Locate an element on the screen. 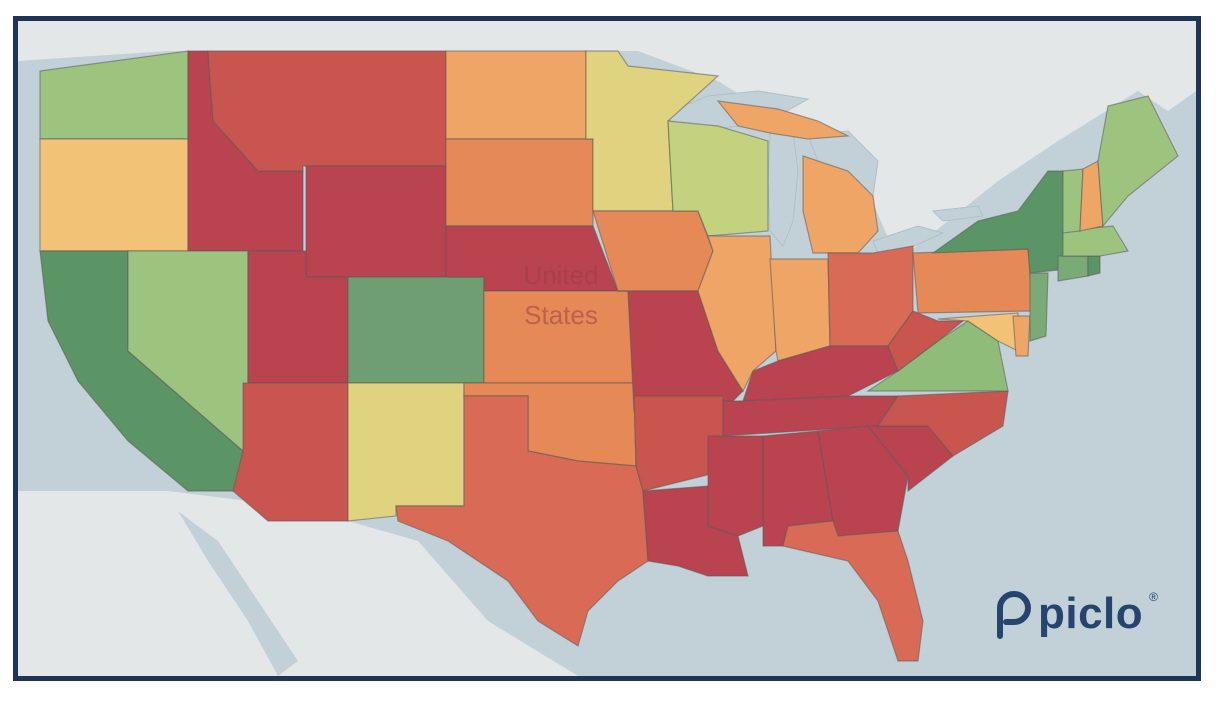  piclo-logo: piclo ® is located at coordinates (1075, 614).